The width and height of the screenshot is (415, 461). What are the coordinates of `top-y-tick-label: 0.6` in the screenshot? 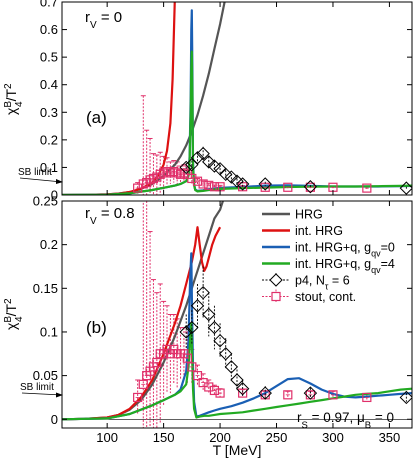 It's located at (49, 29).